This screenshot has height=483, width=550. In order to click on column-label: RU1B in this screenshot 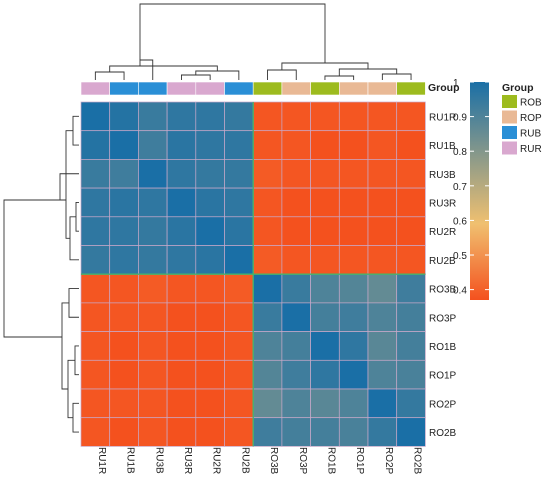, I will do `click(130, 460)`.